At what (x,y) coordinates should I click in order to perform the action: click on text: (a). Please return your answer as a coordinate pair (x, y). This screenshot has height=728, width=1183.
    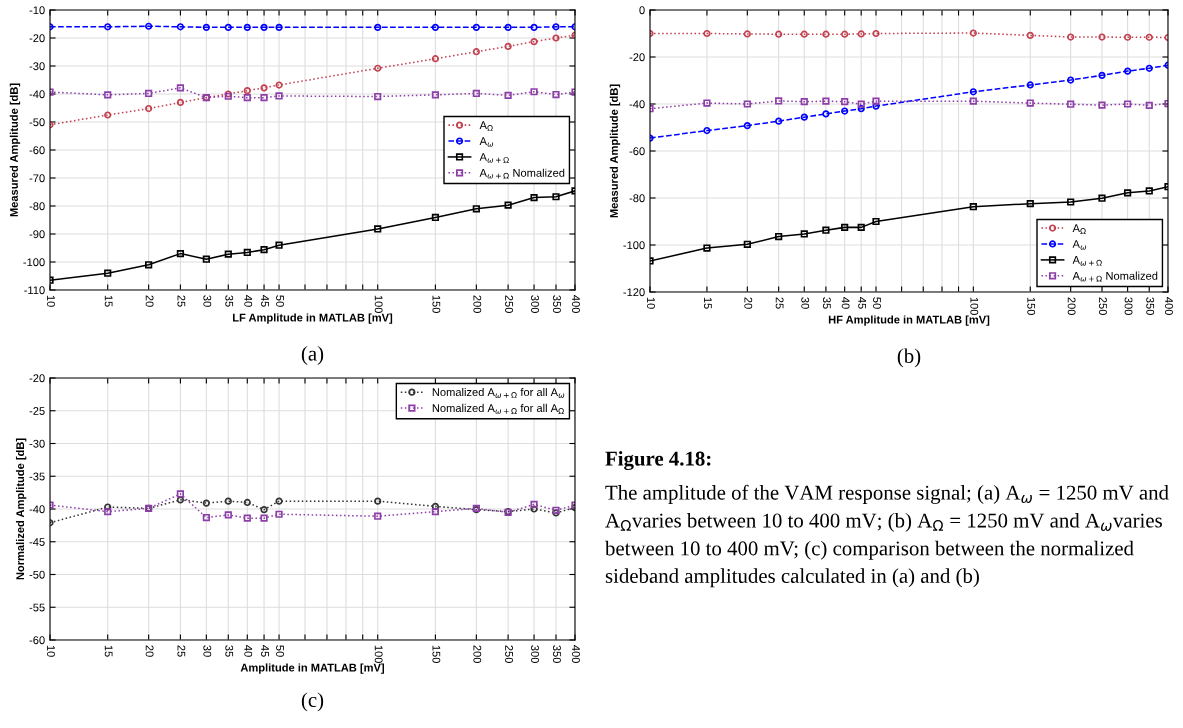
    Looking at the image, I should click on (312, 355).